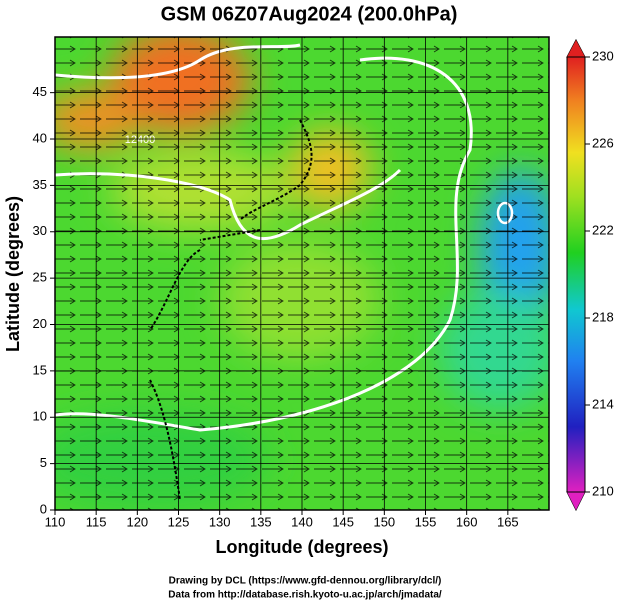 This screenshot has width=619, height=605. Describe the element at coordinates (302, 521) in the screenshot. I see `x-tick-label: 140` at that location.